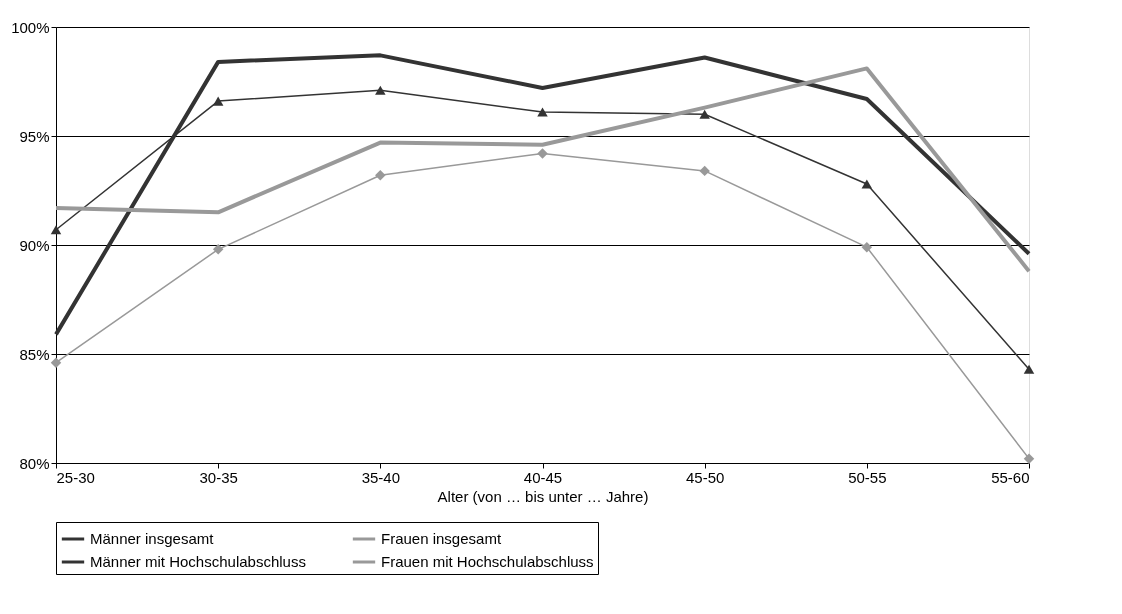 Image resolution: width=1122 pixels, height=614 pixels. I want to click on x-tick-label: 45-50, so click(705, 477).